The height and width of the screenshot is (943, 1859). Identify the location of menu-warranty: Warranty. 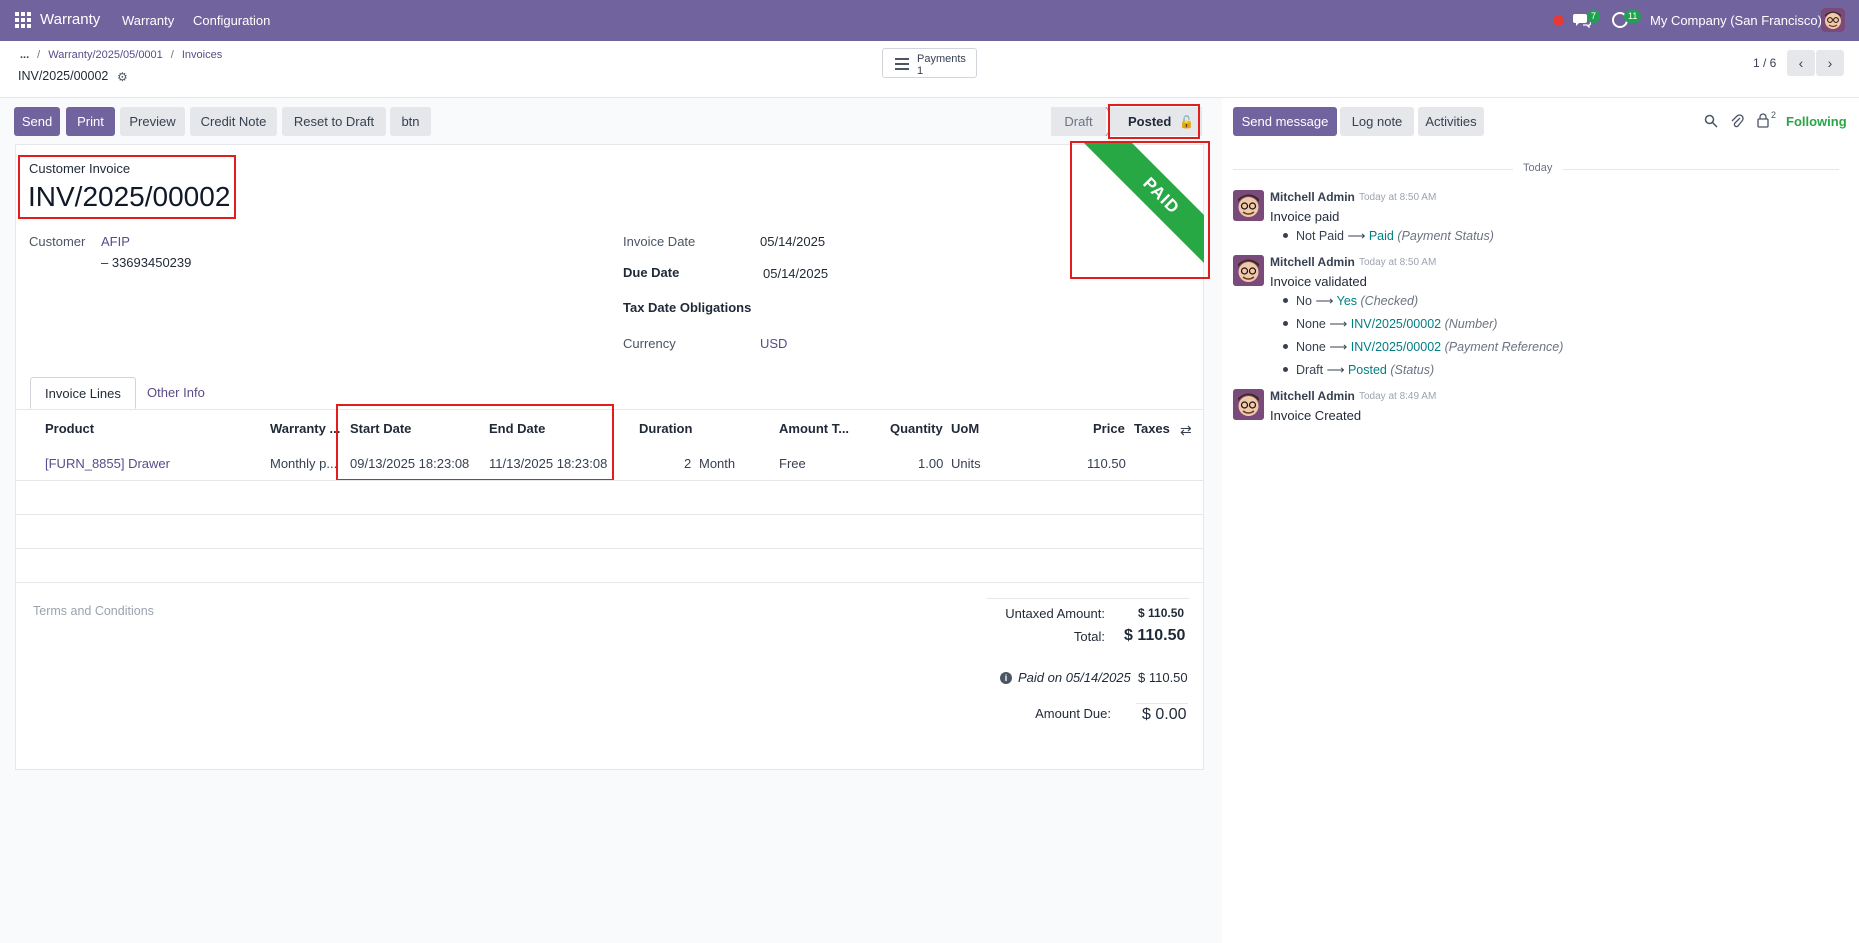
(148, 20).